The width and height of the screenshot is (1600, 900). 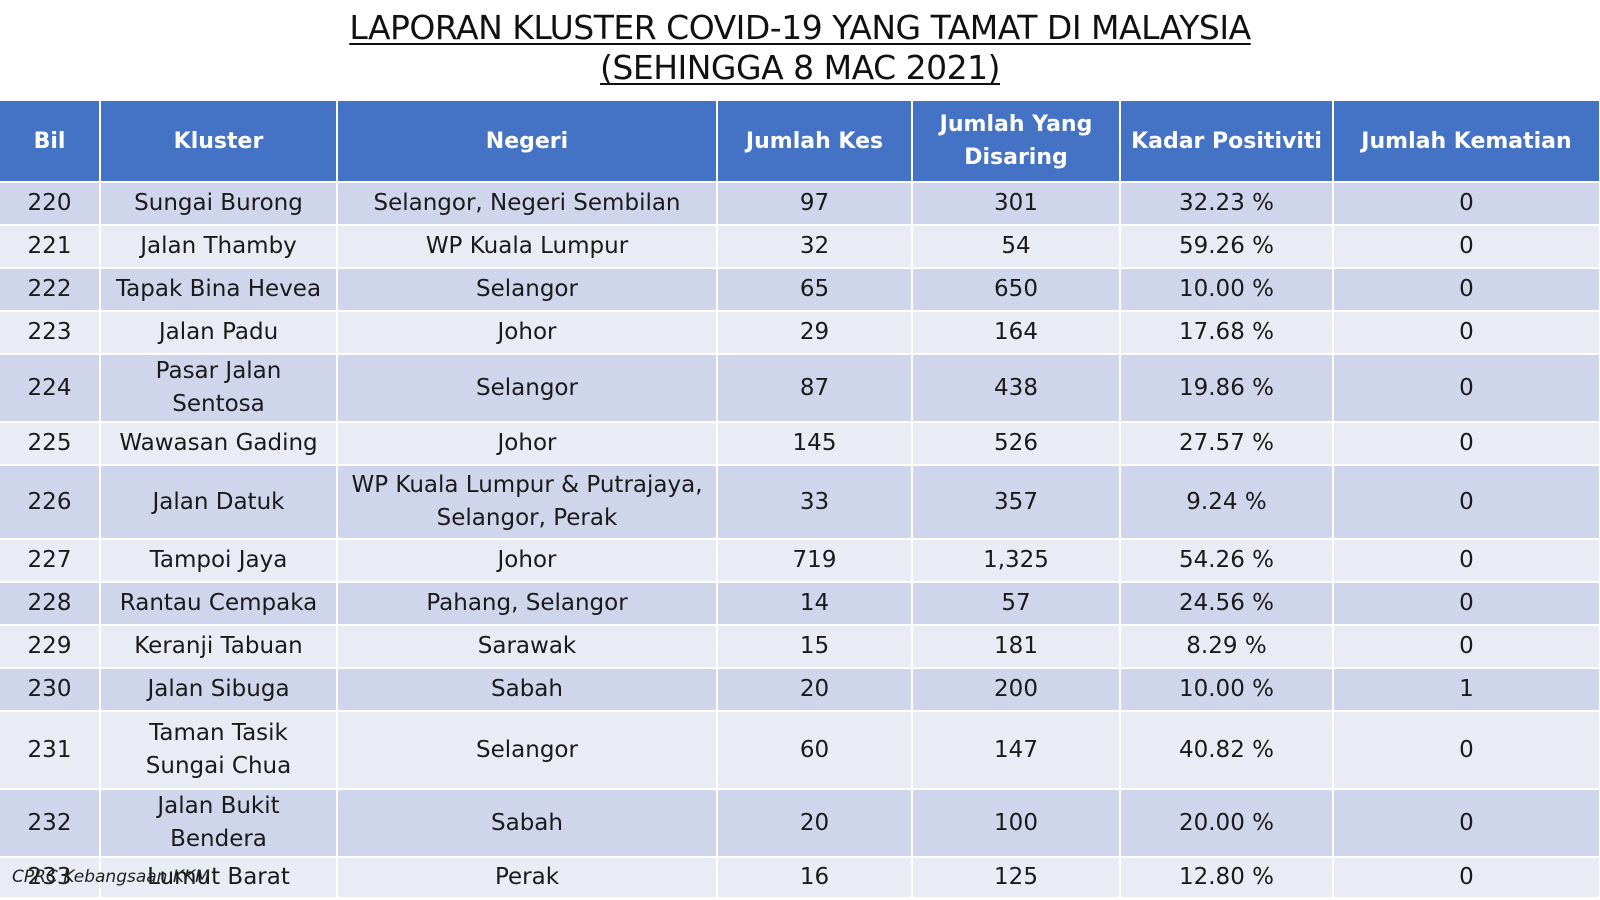 What do you see at coordinates (50, 204) in the screenshot?
I see `cell-bil: 220` at bounding box center [50, 204].